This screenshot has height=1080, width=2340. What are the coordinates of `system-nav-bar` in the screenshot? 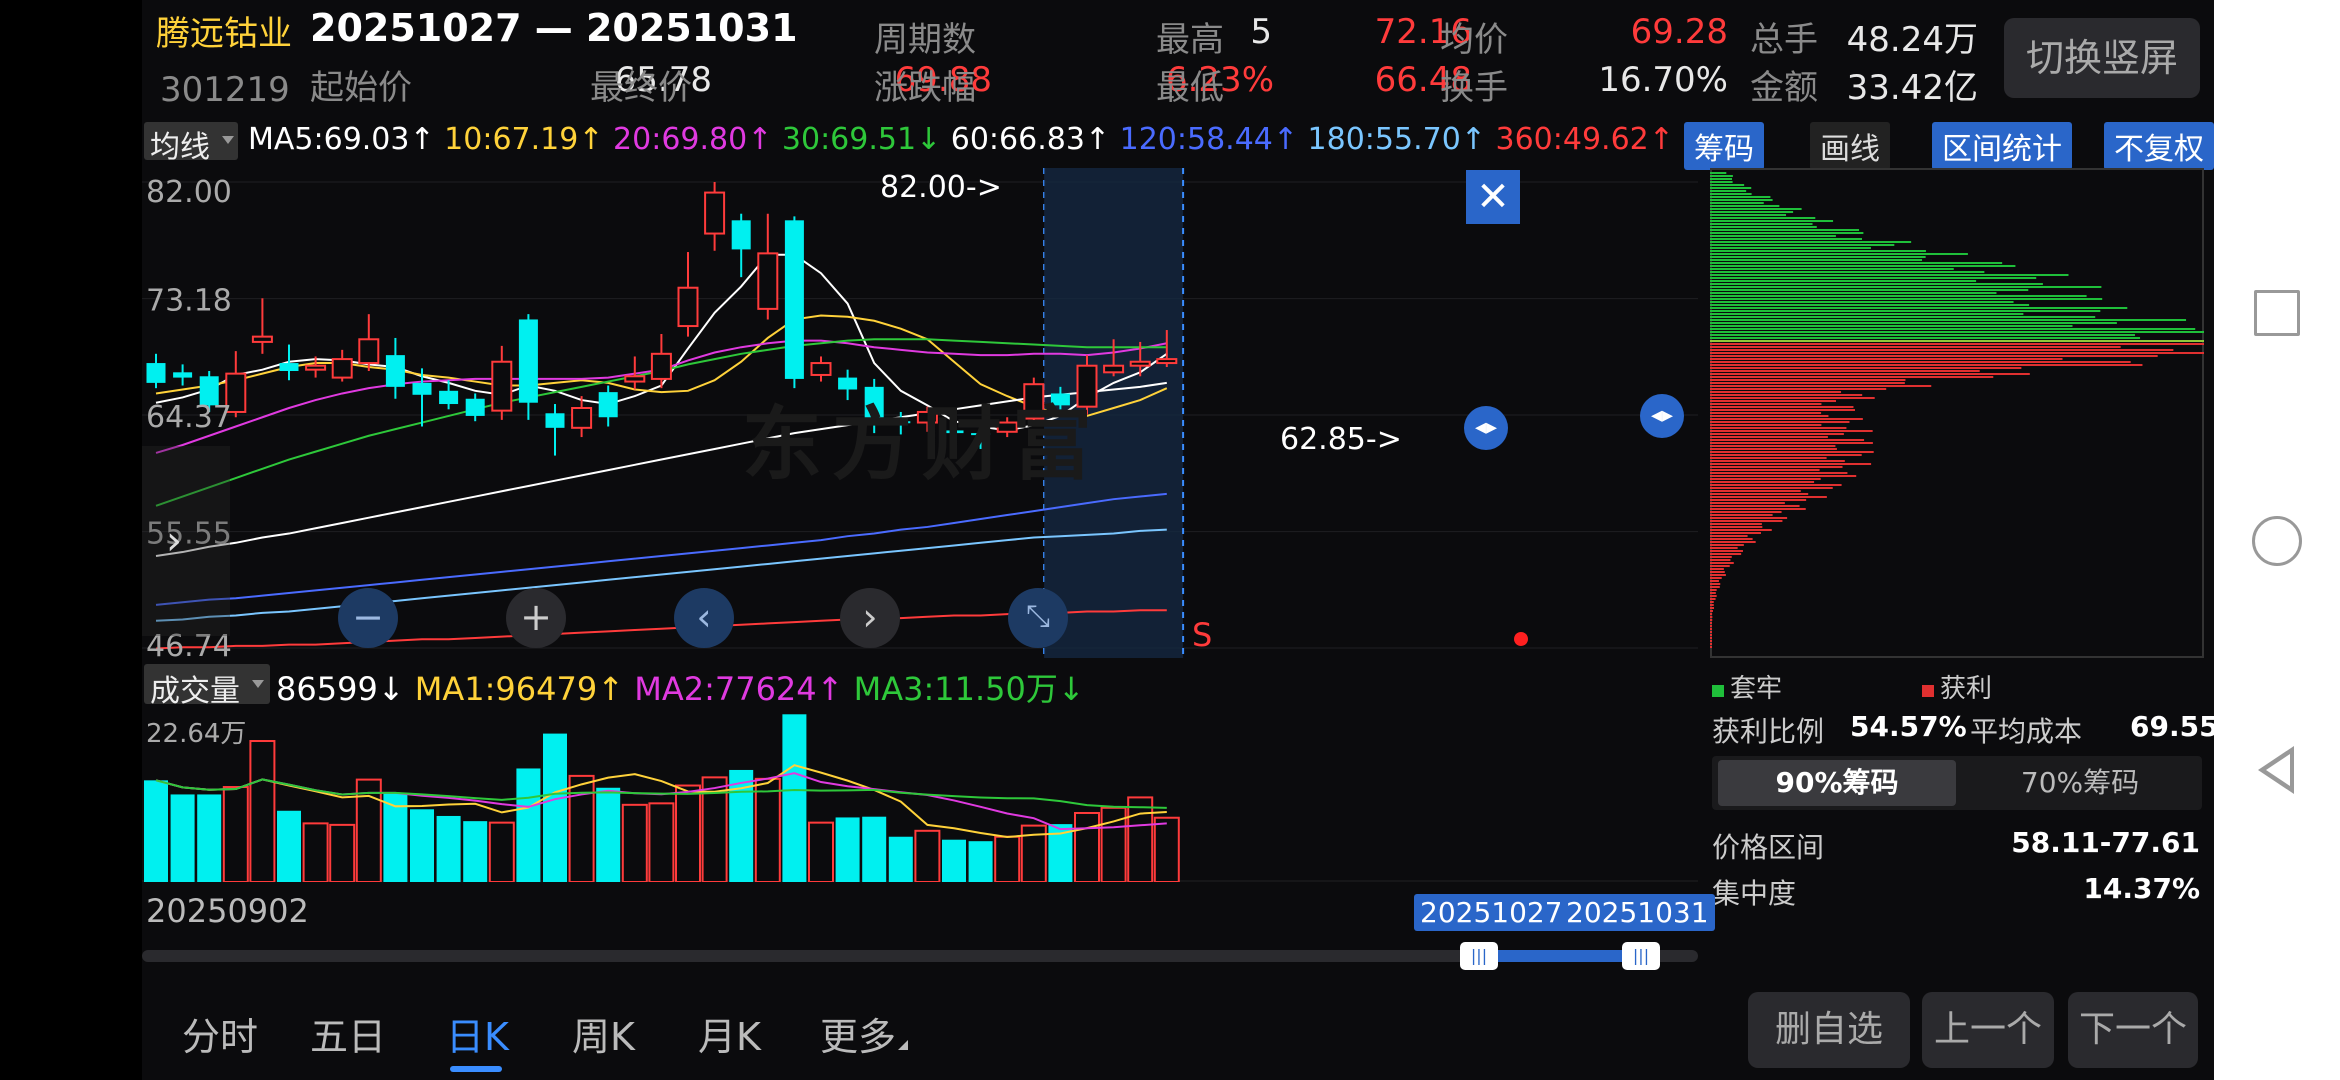 It's located at (2277, 540).